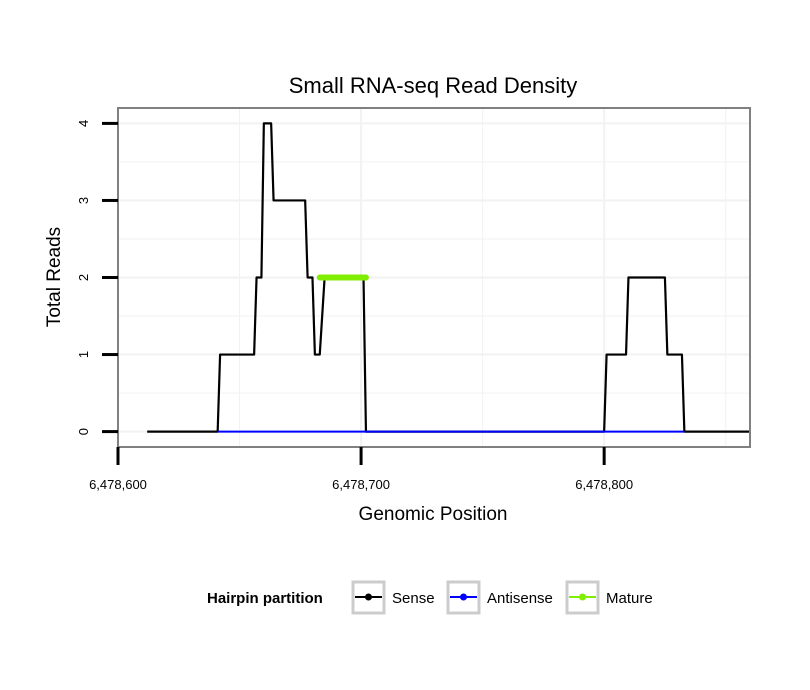 This screenshot has width=810, height=690. What do you see at coordinates (83, 123) in the screenshot?
I see `y-tick-label: 4` at bounding box center [83, 123].